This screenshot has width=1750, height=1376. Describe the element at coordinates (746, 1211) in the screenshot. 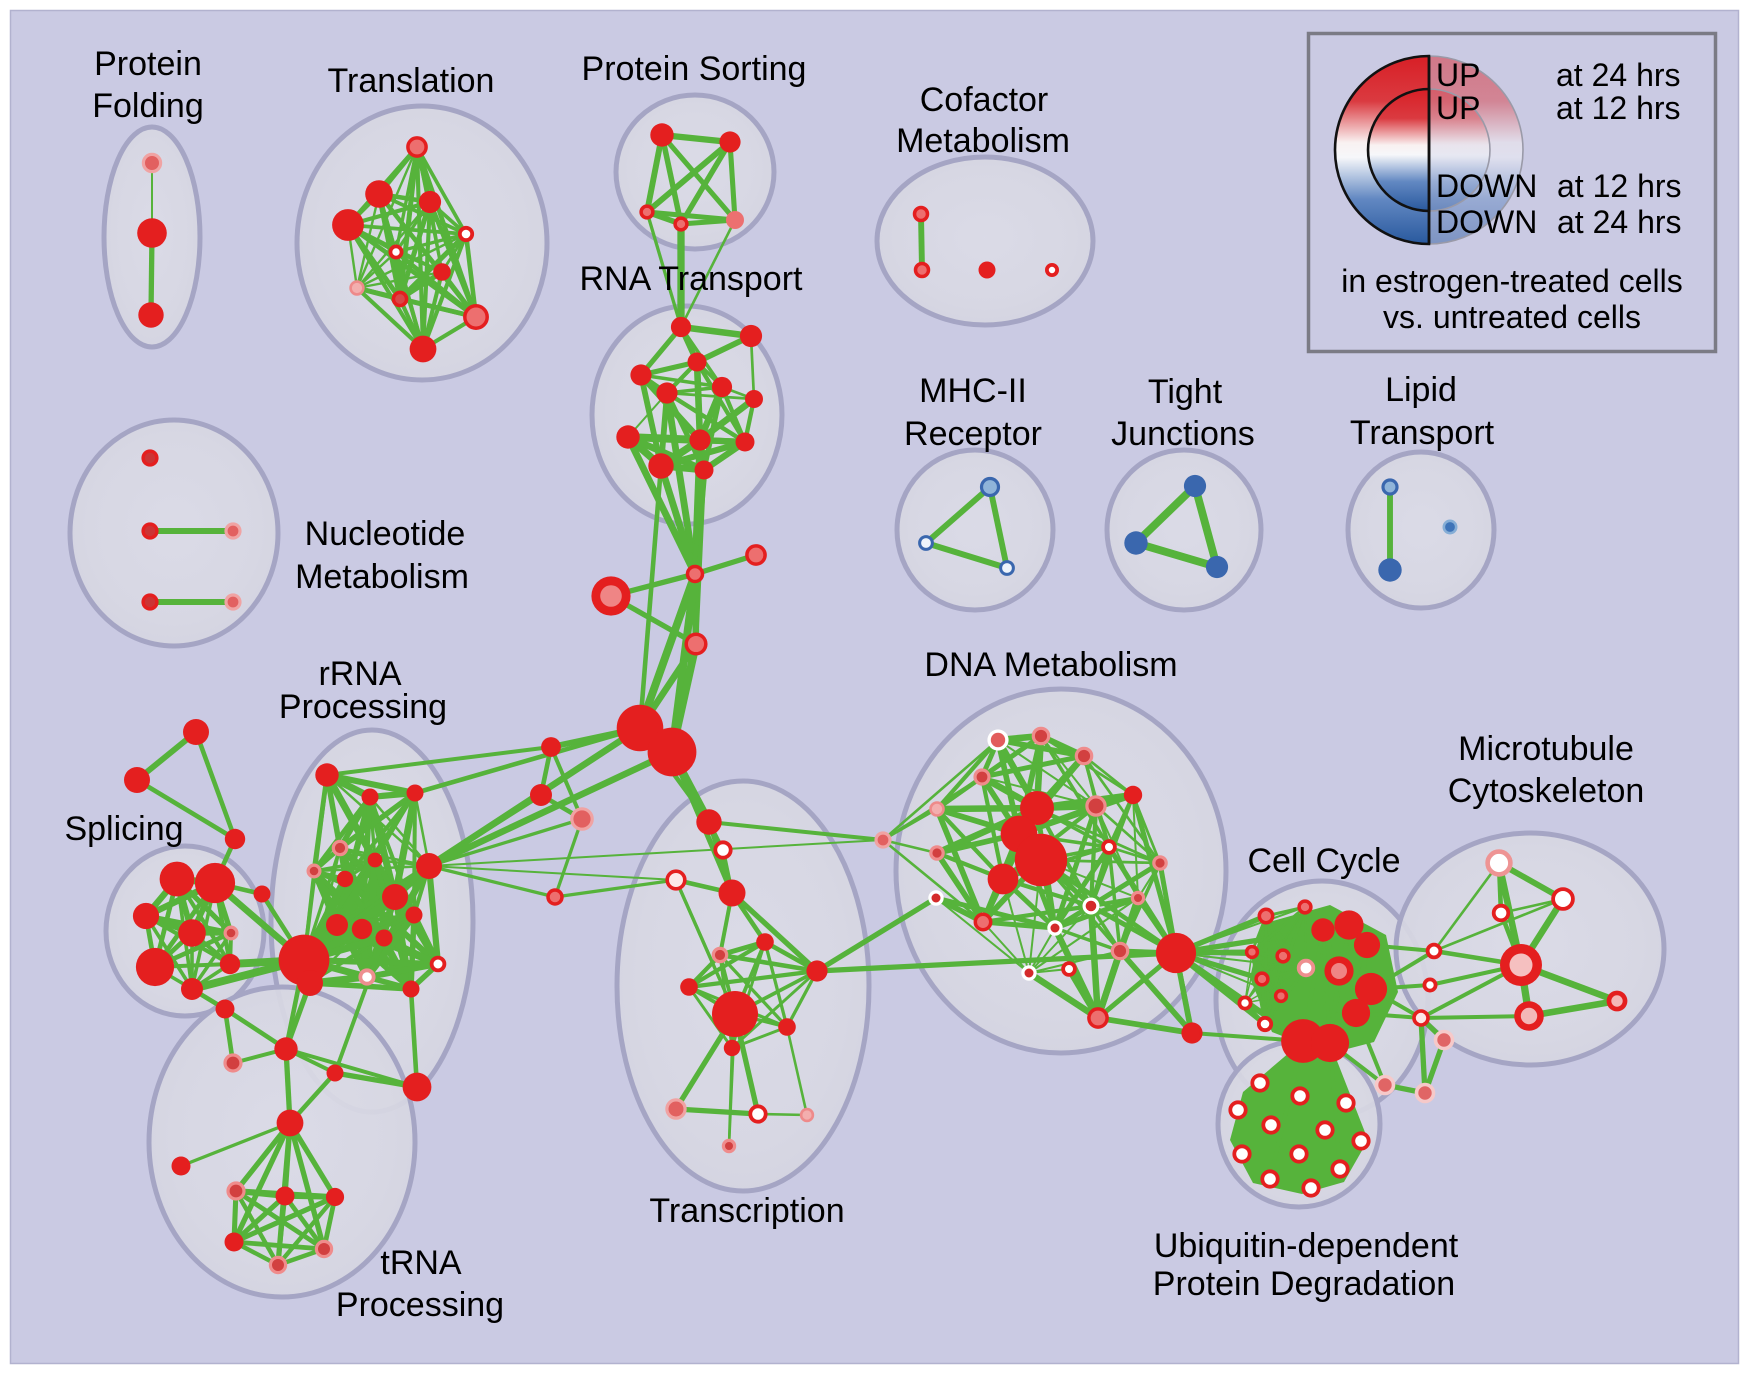

I see `svg-text: Transcription` at that location.